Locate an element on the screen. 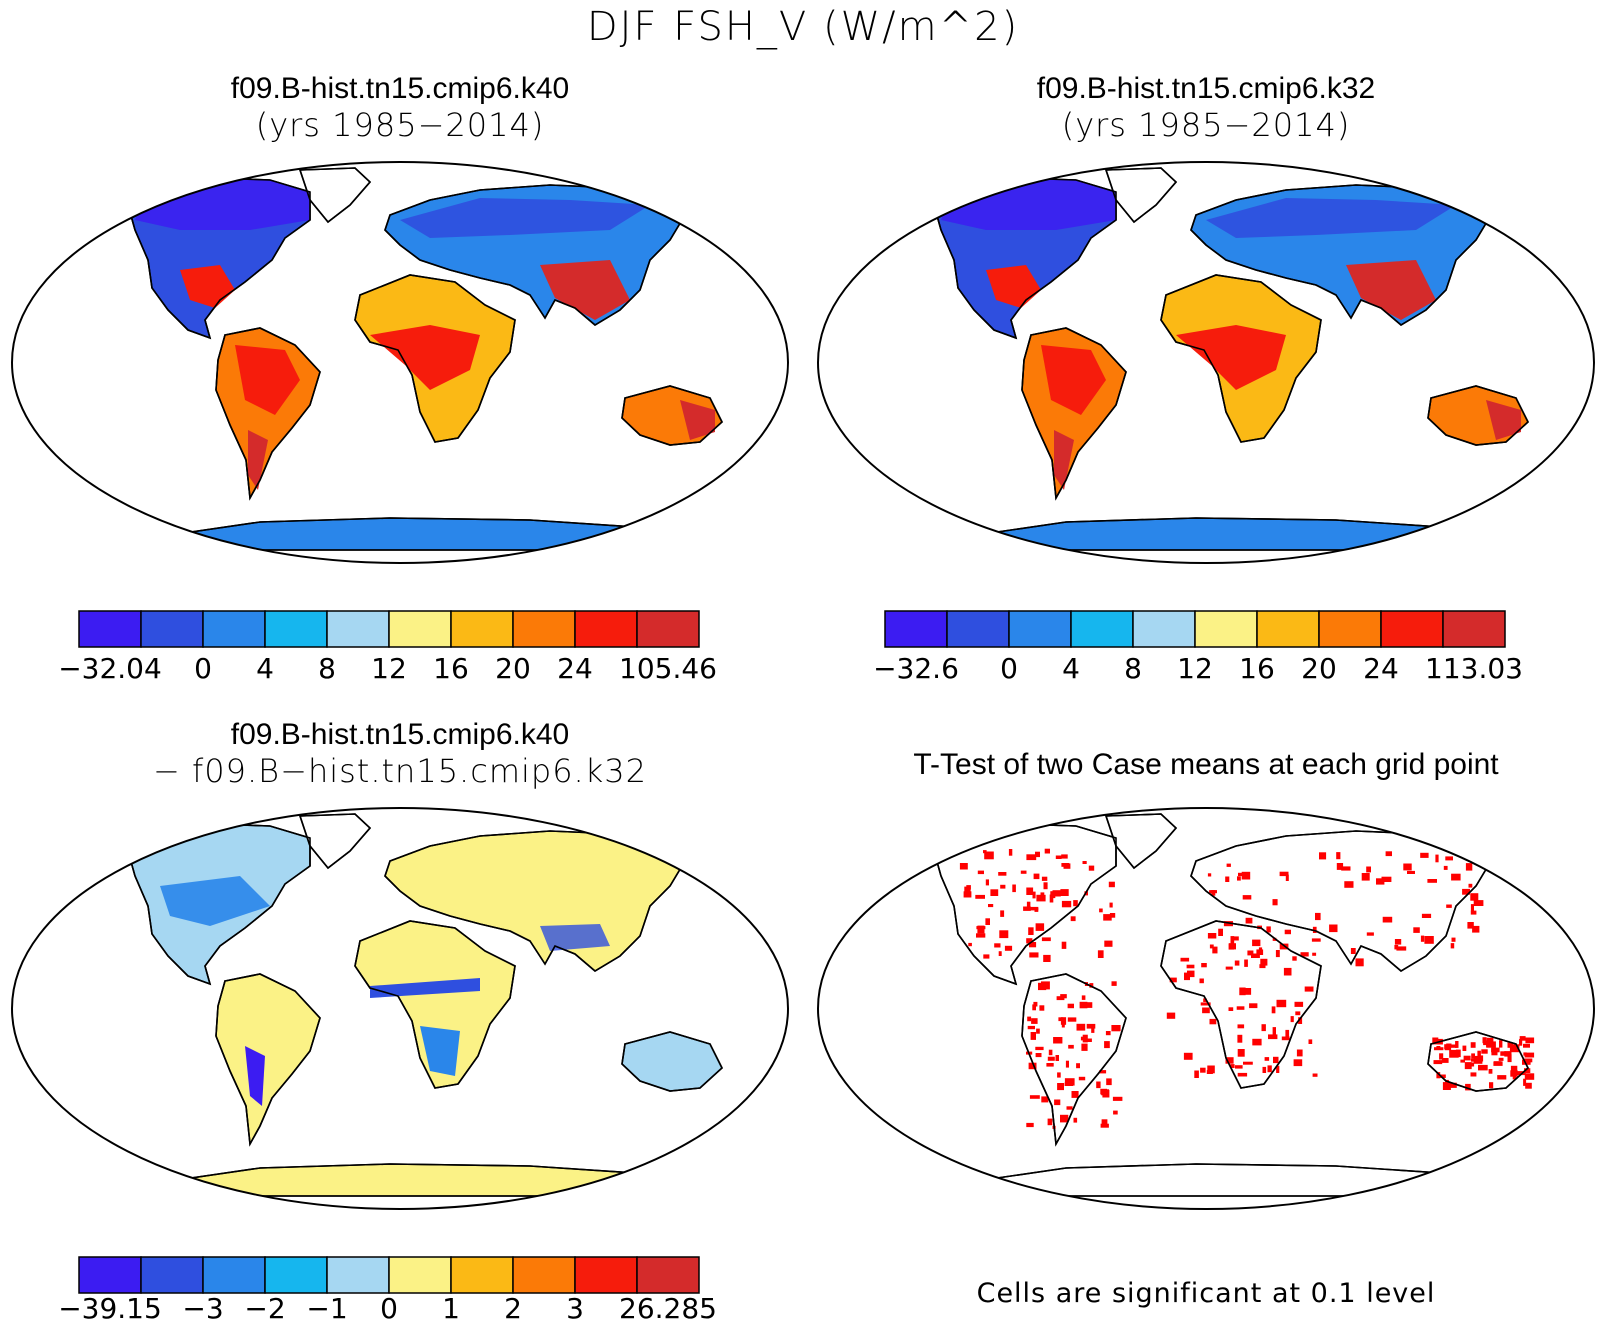 Image resolution: width=1606 pixels, height=1327 pixels. map-ttest is located at coordinates (1206, 1008).